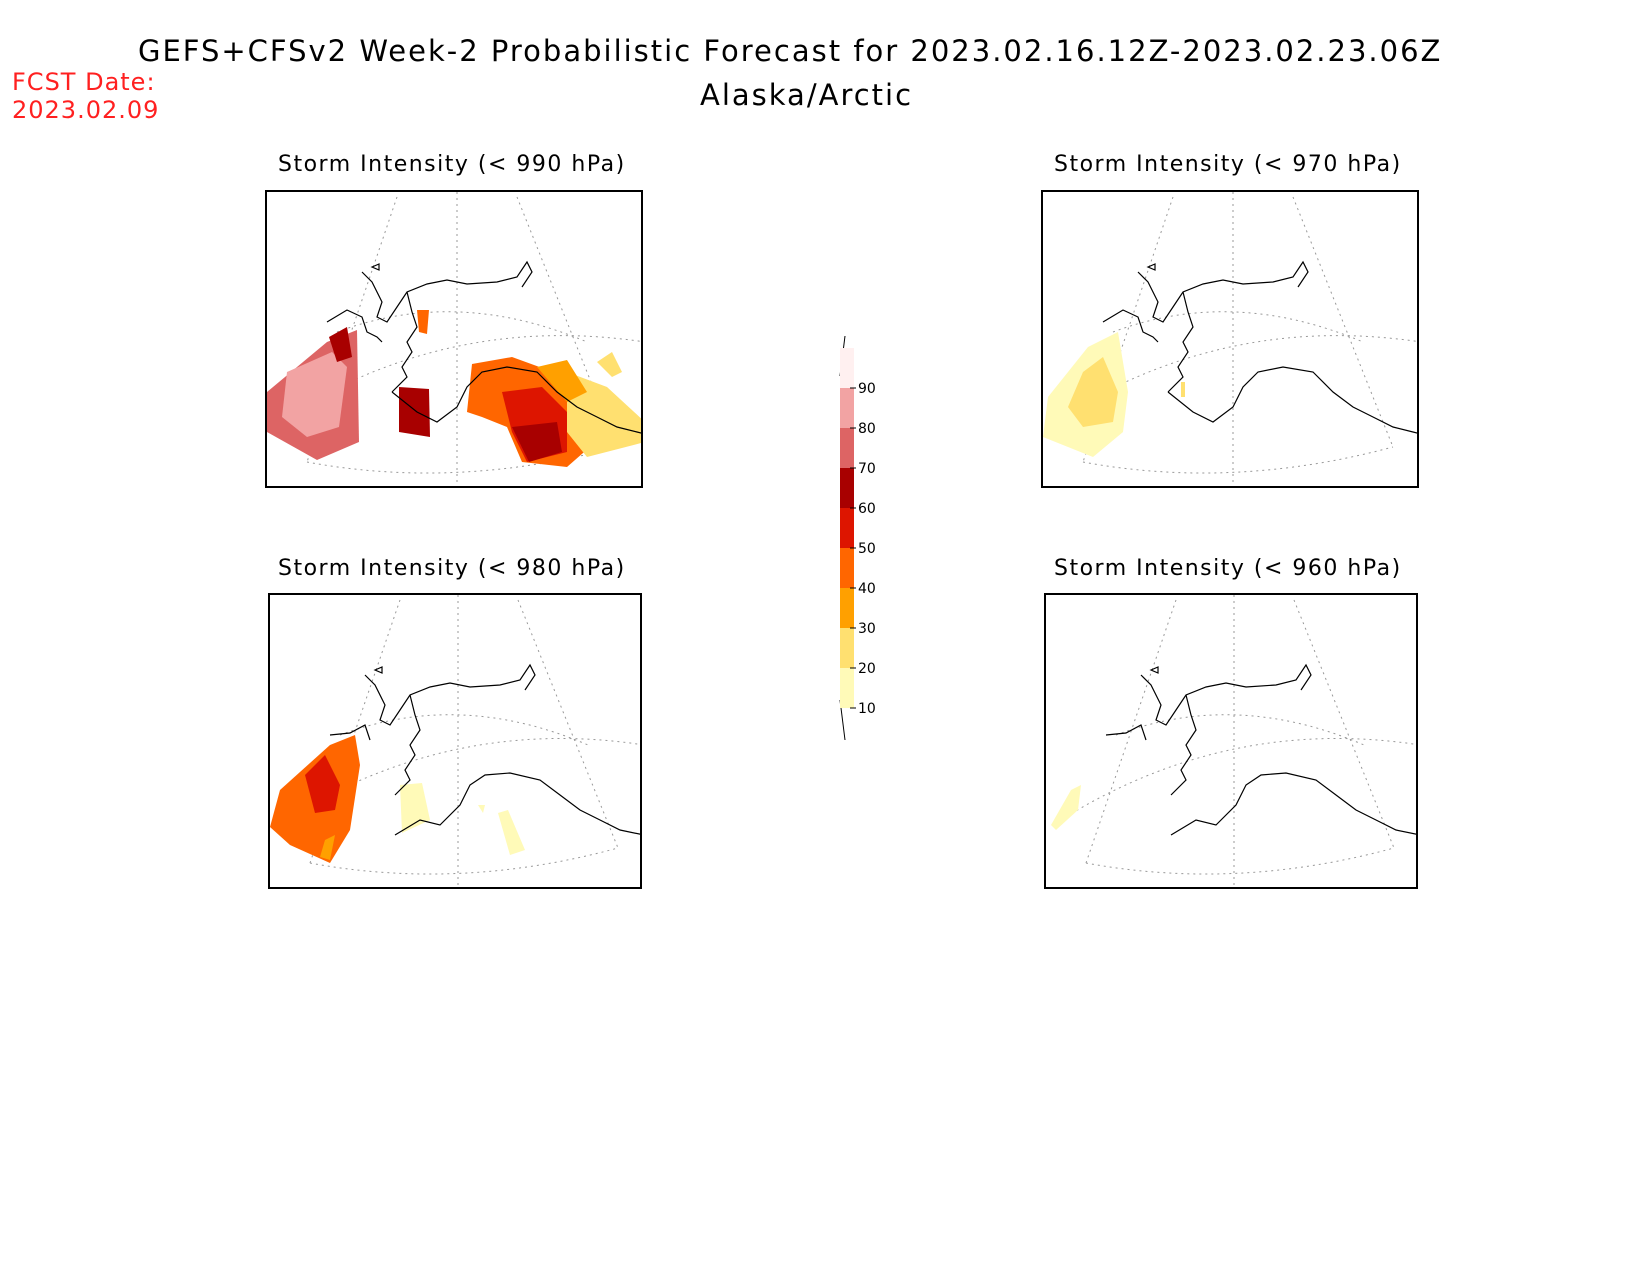 Image resolution: width=1650 pixels, height=1275 pixels. I want to click on colorbar-tick-label: 60, so click(867, 509).